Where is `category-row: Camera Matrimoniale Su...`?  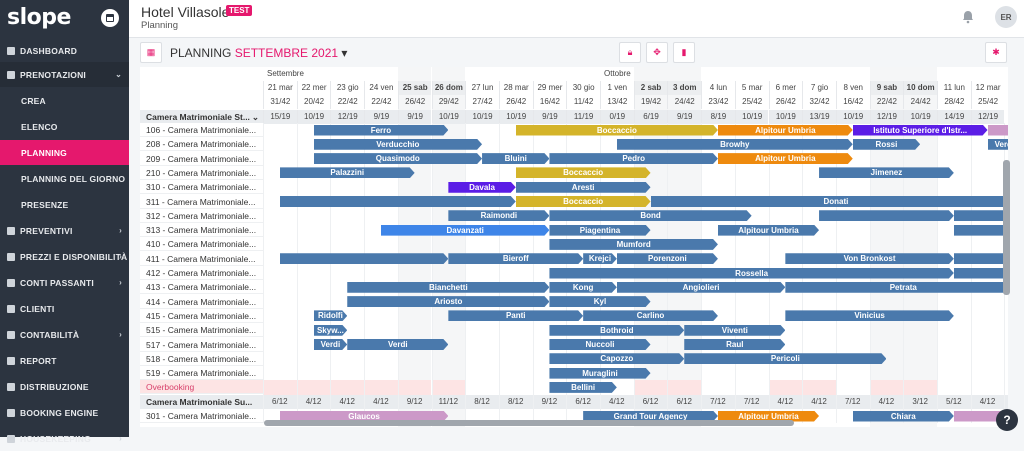 category-row: Camera Matrimoniale Su... is located at coordinates (574, 401).